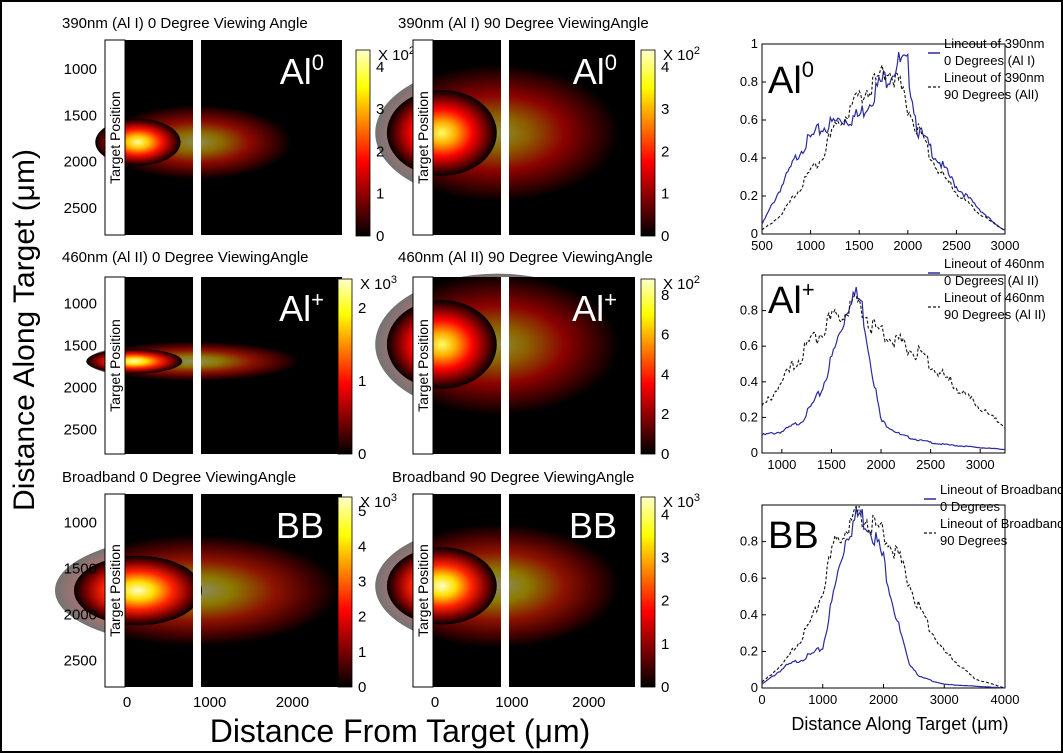 This screenshot has width=1063, height=753. What do you see at coordinates (362, 511) in the screenshot?
I see `colorbar-tick: 5` at bounding box center [362, 511].